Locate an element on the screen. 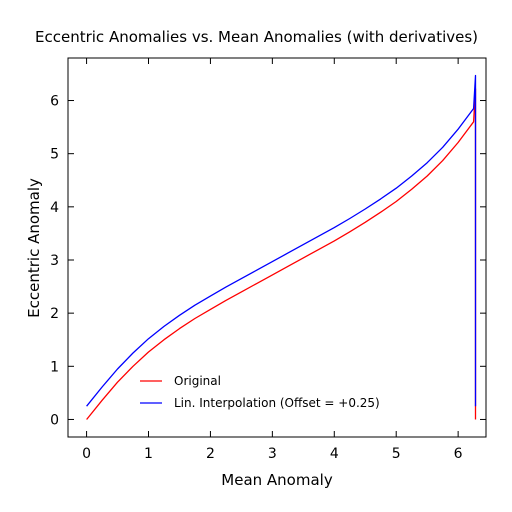  y-tick-label-0: 0 is located at coordinates (54, 420).